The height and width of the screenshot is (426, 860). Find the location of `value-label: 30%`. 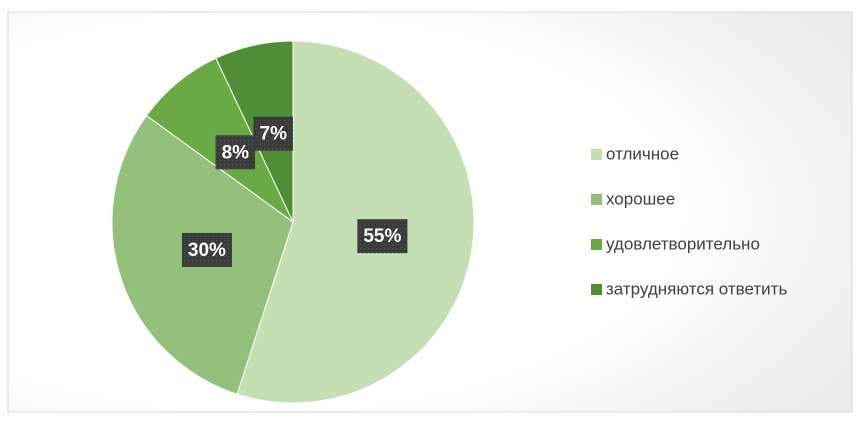

value-label: 30% is located at coordinates (207, 250).